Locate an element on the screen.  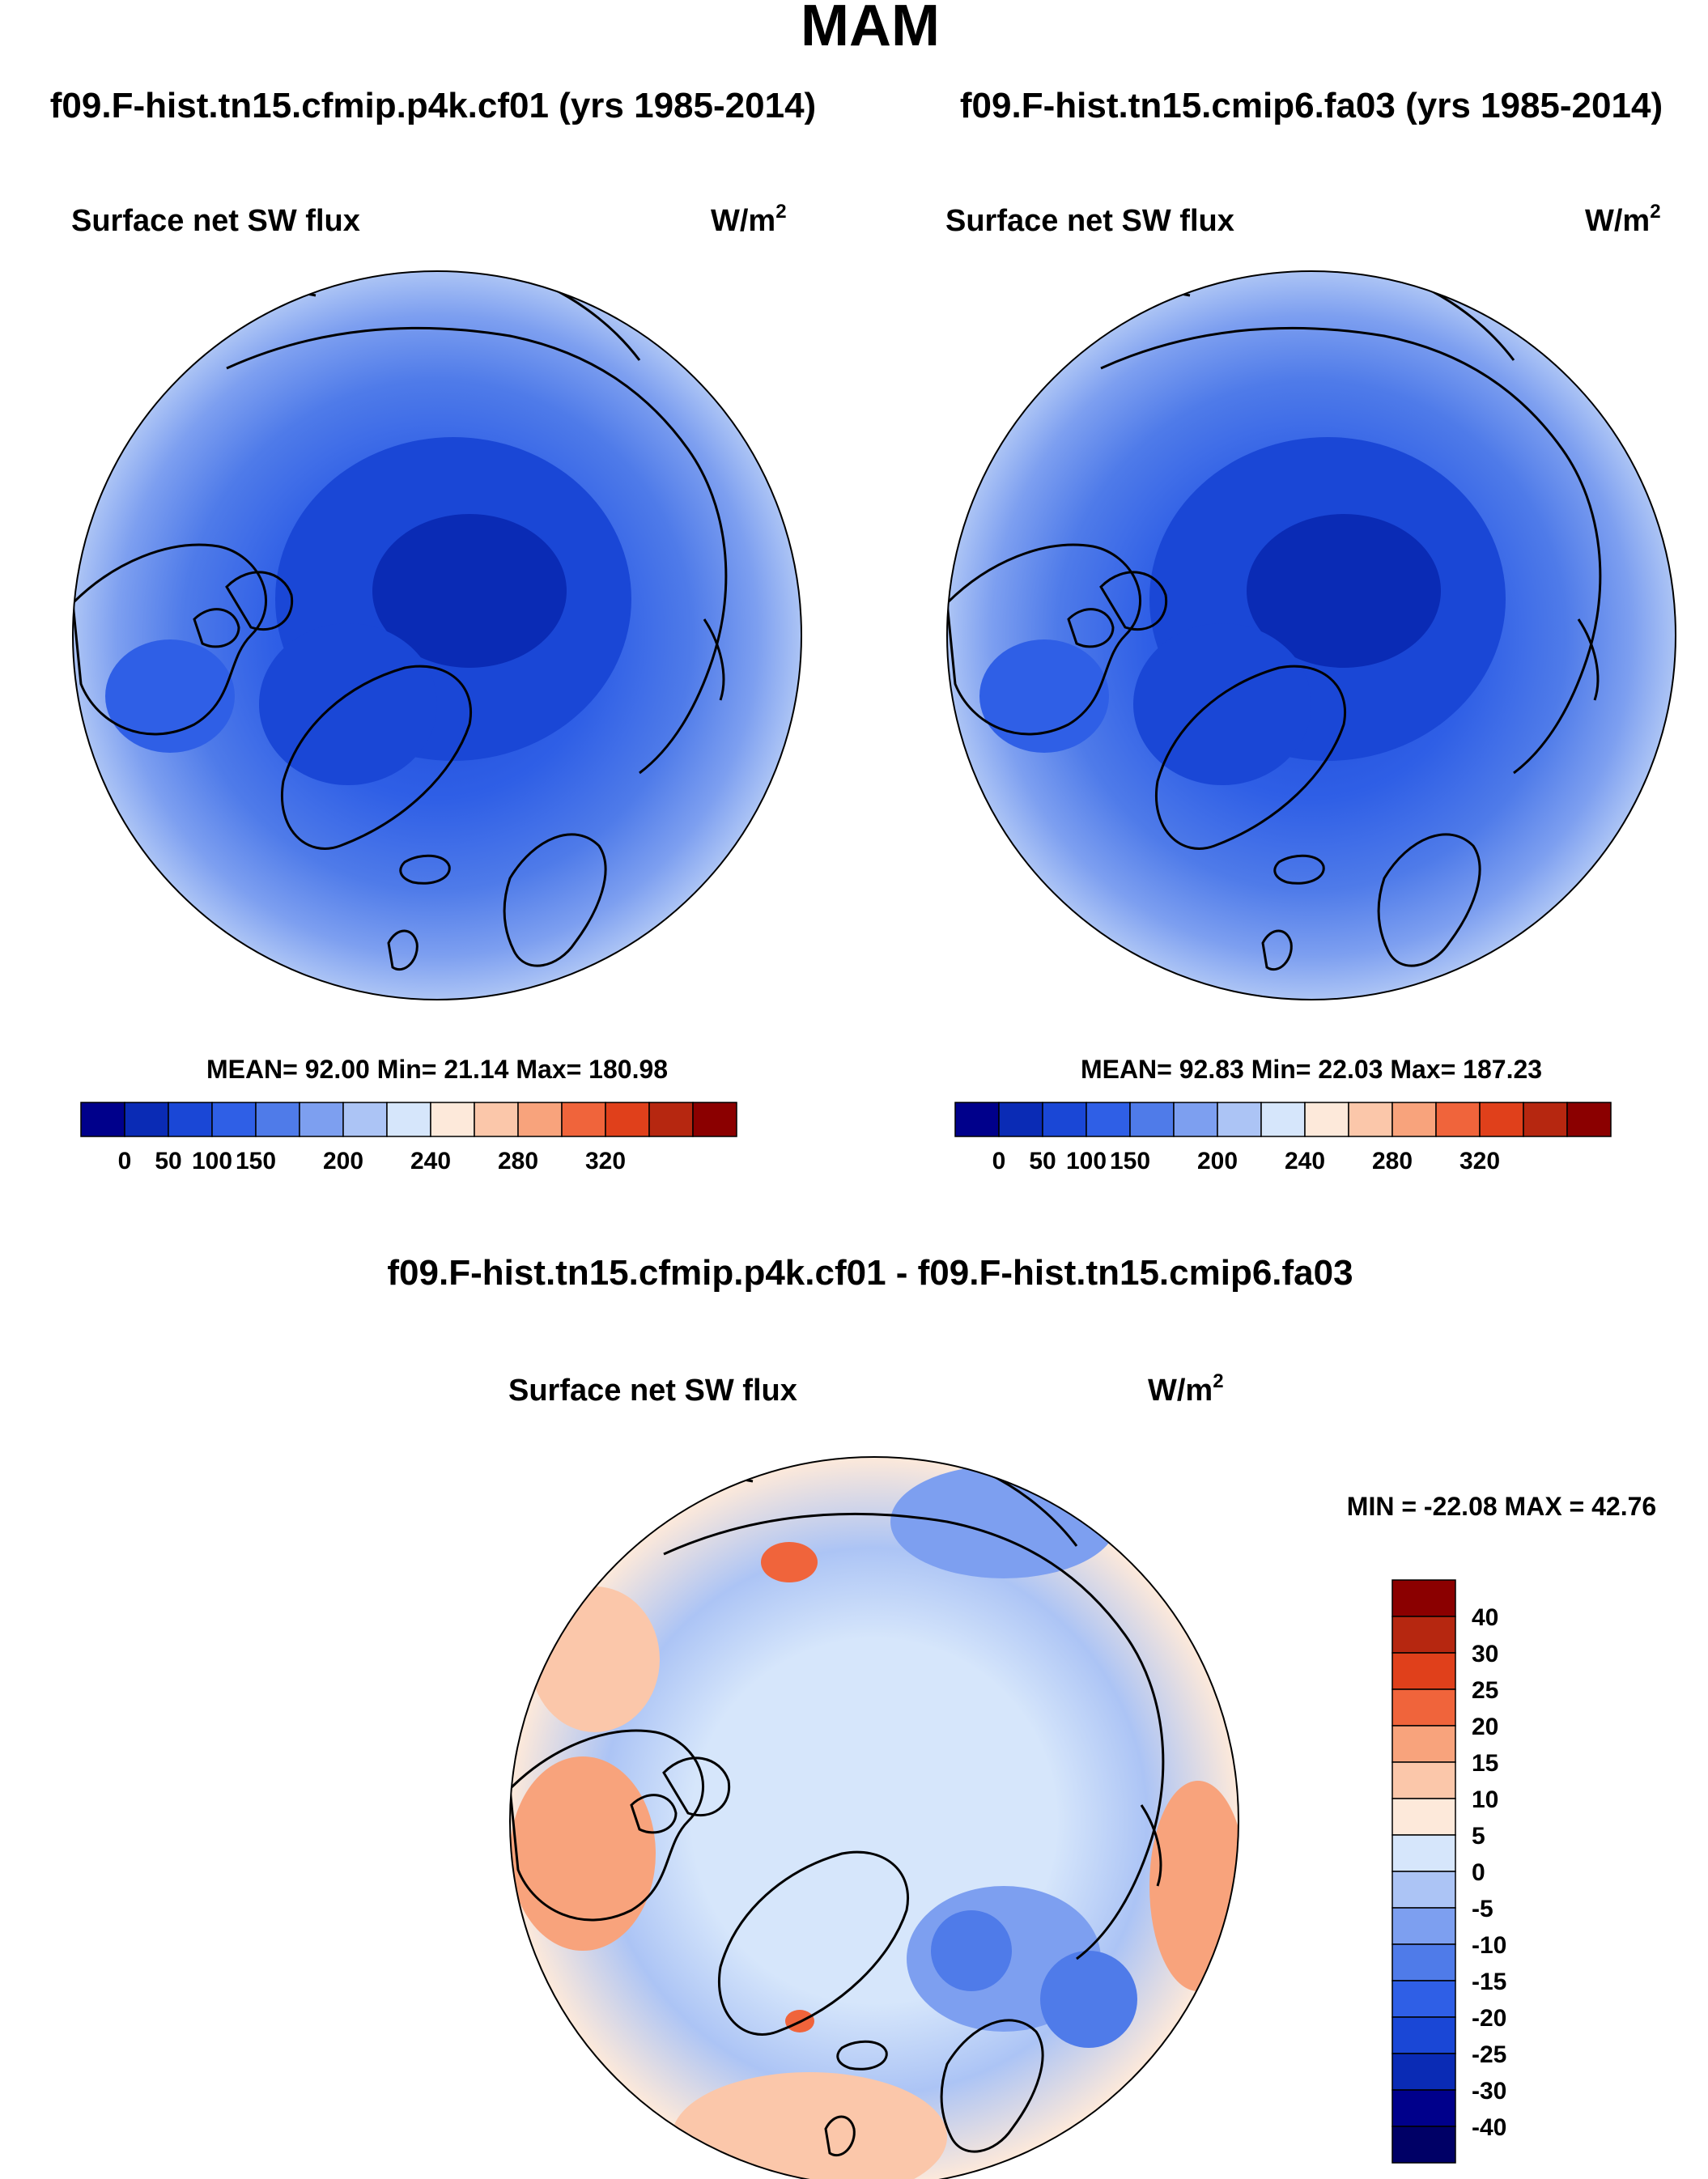
right-variable-label: Surface net SW flux is located at coordinates (1089, 221).